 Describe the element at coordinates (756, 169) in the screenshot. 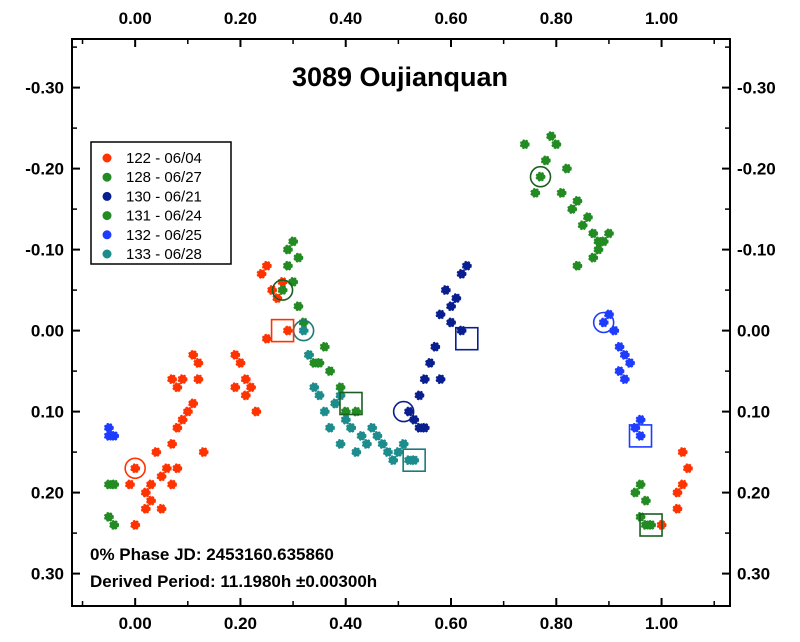

I see `y-tick-label-right: -0.20` at that location.